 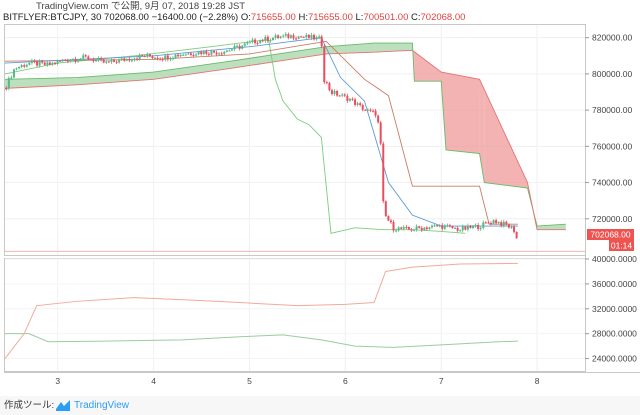 What do you see at coordinates (614, 334) in the screenshot?
I see `indicator-axis-label: 28000.0000` at bounding box center [614, 334].